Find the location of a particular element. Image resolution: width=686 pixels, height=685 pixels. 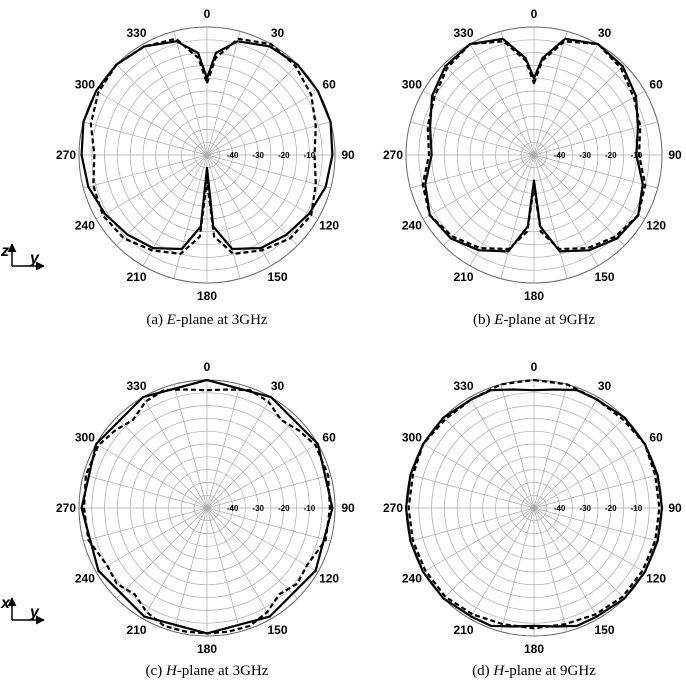

coordinate-axes-bottom: x y is located at coordinates (22, 610).